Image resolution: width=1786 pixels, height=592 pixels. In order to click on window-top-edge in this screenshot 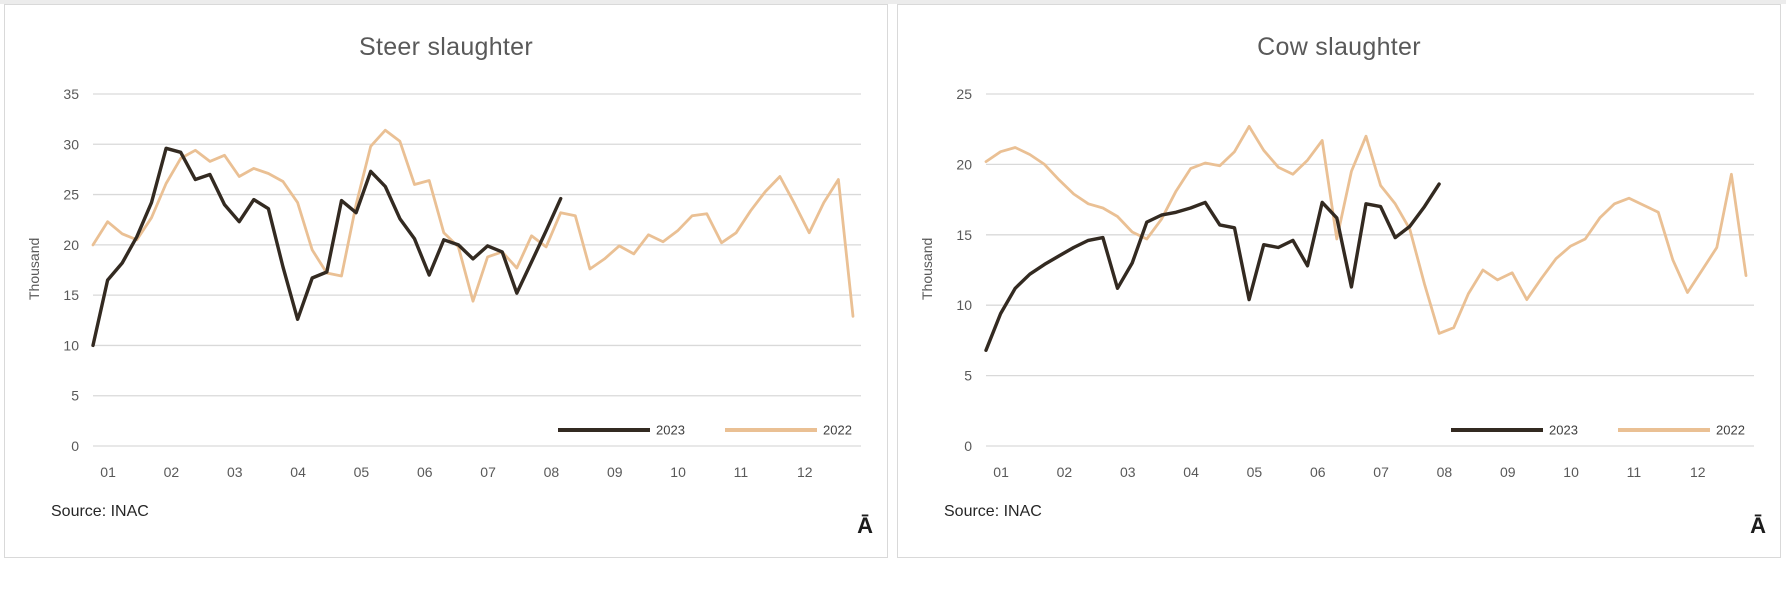, I will do `click(893, 2)`.